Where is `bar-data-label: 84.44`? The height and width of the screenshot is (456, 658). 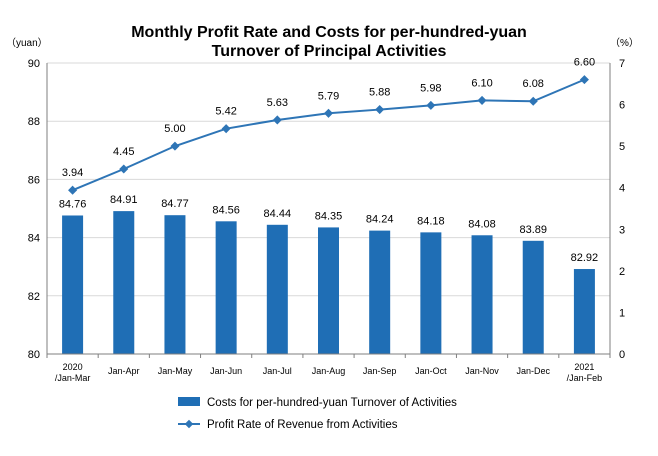 bar-data-label: 84.44 is located at coordinates (278, 214).